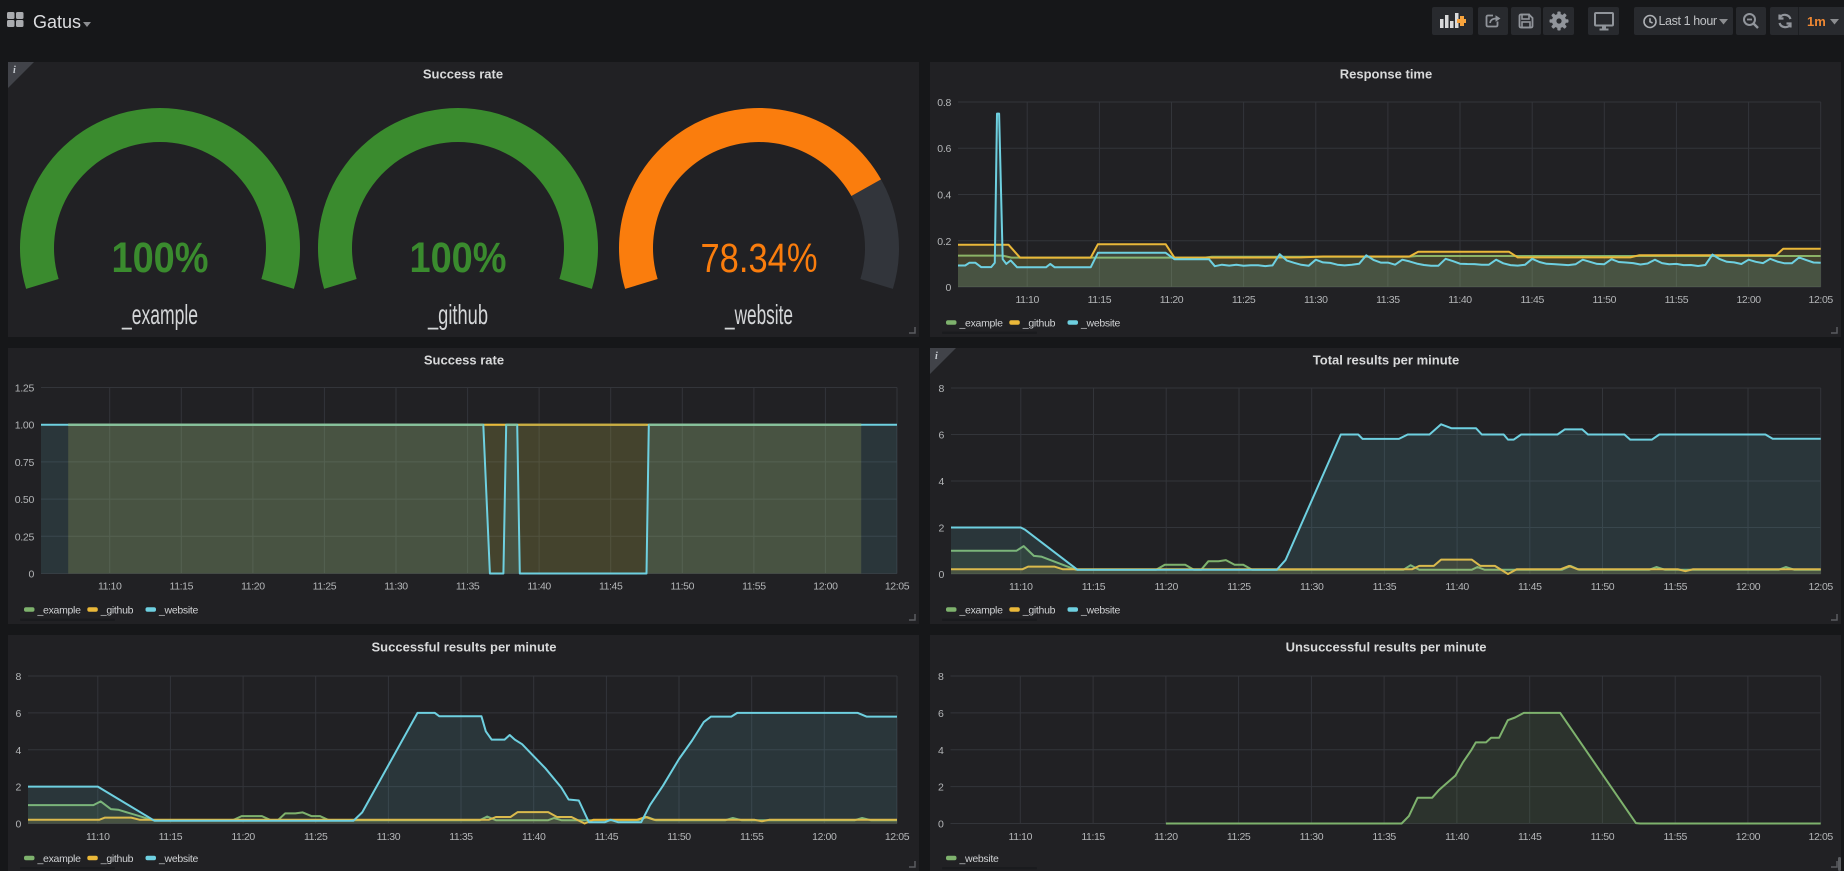 The height and width of the screenshot is (871, 1844). Describe the element at coordinates (944, 103) in the screenshot. I see `svg-text: 0.8` at that location.